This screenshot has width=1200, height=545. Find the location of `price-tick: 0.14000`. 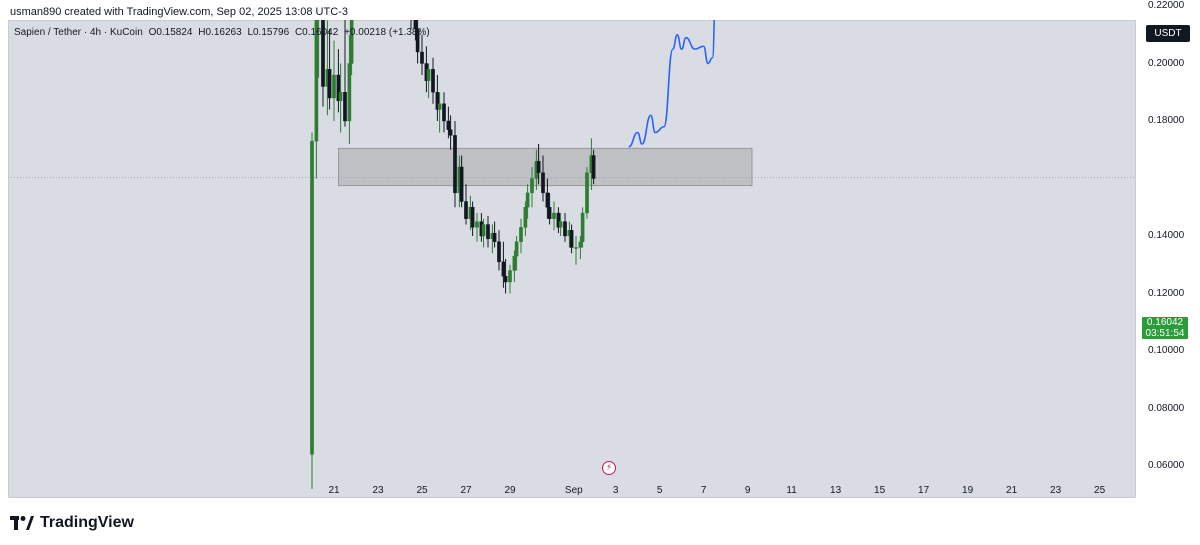

price-tick: 0.14000 is located at coordinates (1166, 235).